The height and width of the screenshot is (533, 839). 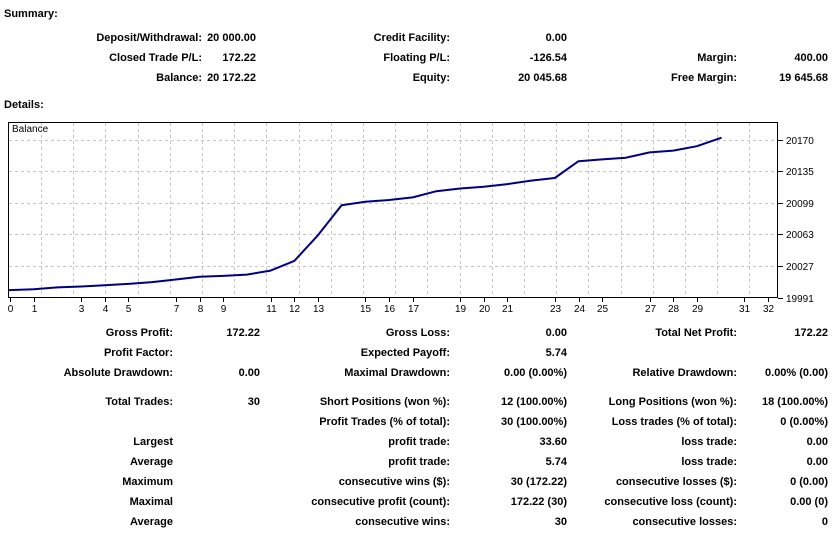 I want to click on summary-value: 0.00, so click(x=556, y=38).